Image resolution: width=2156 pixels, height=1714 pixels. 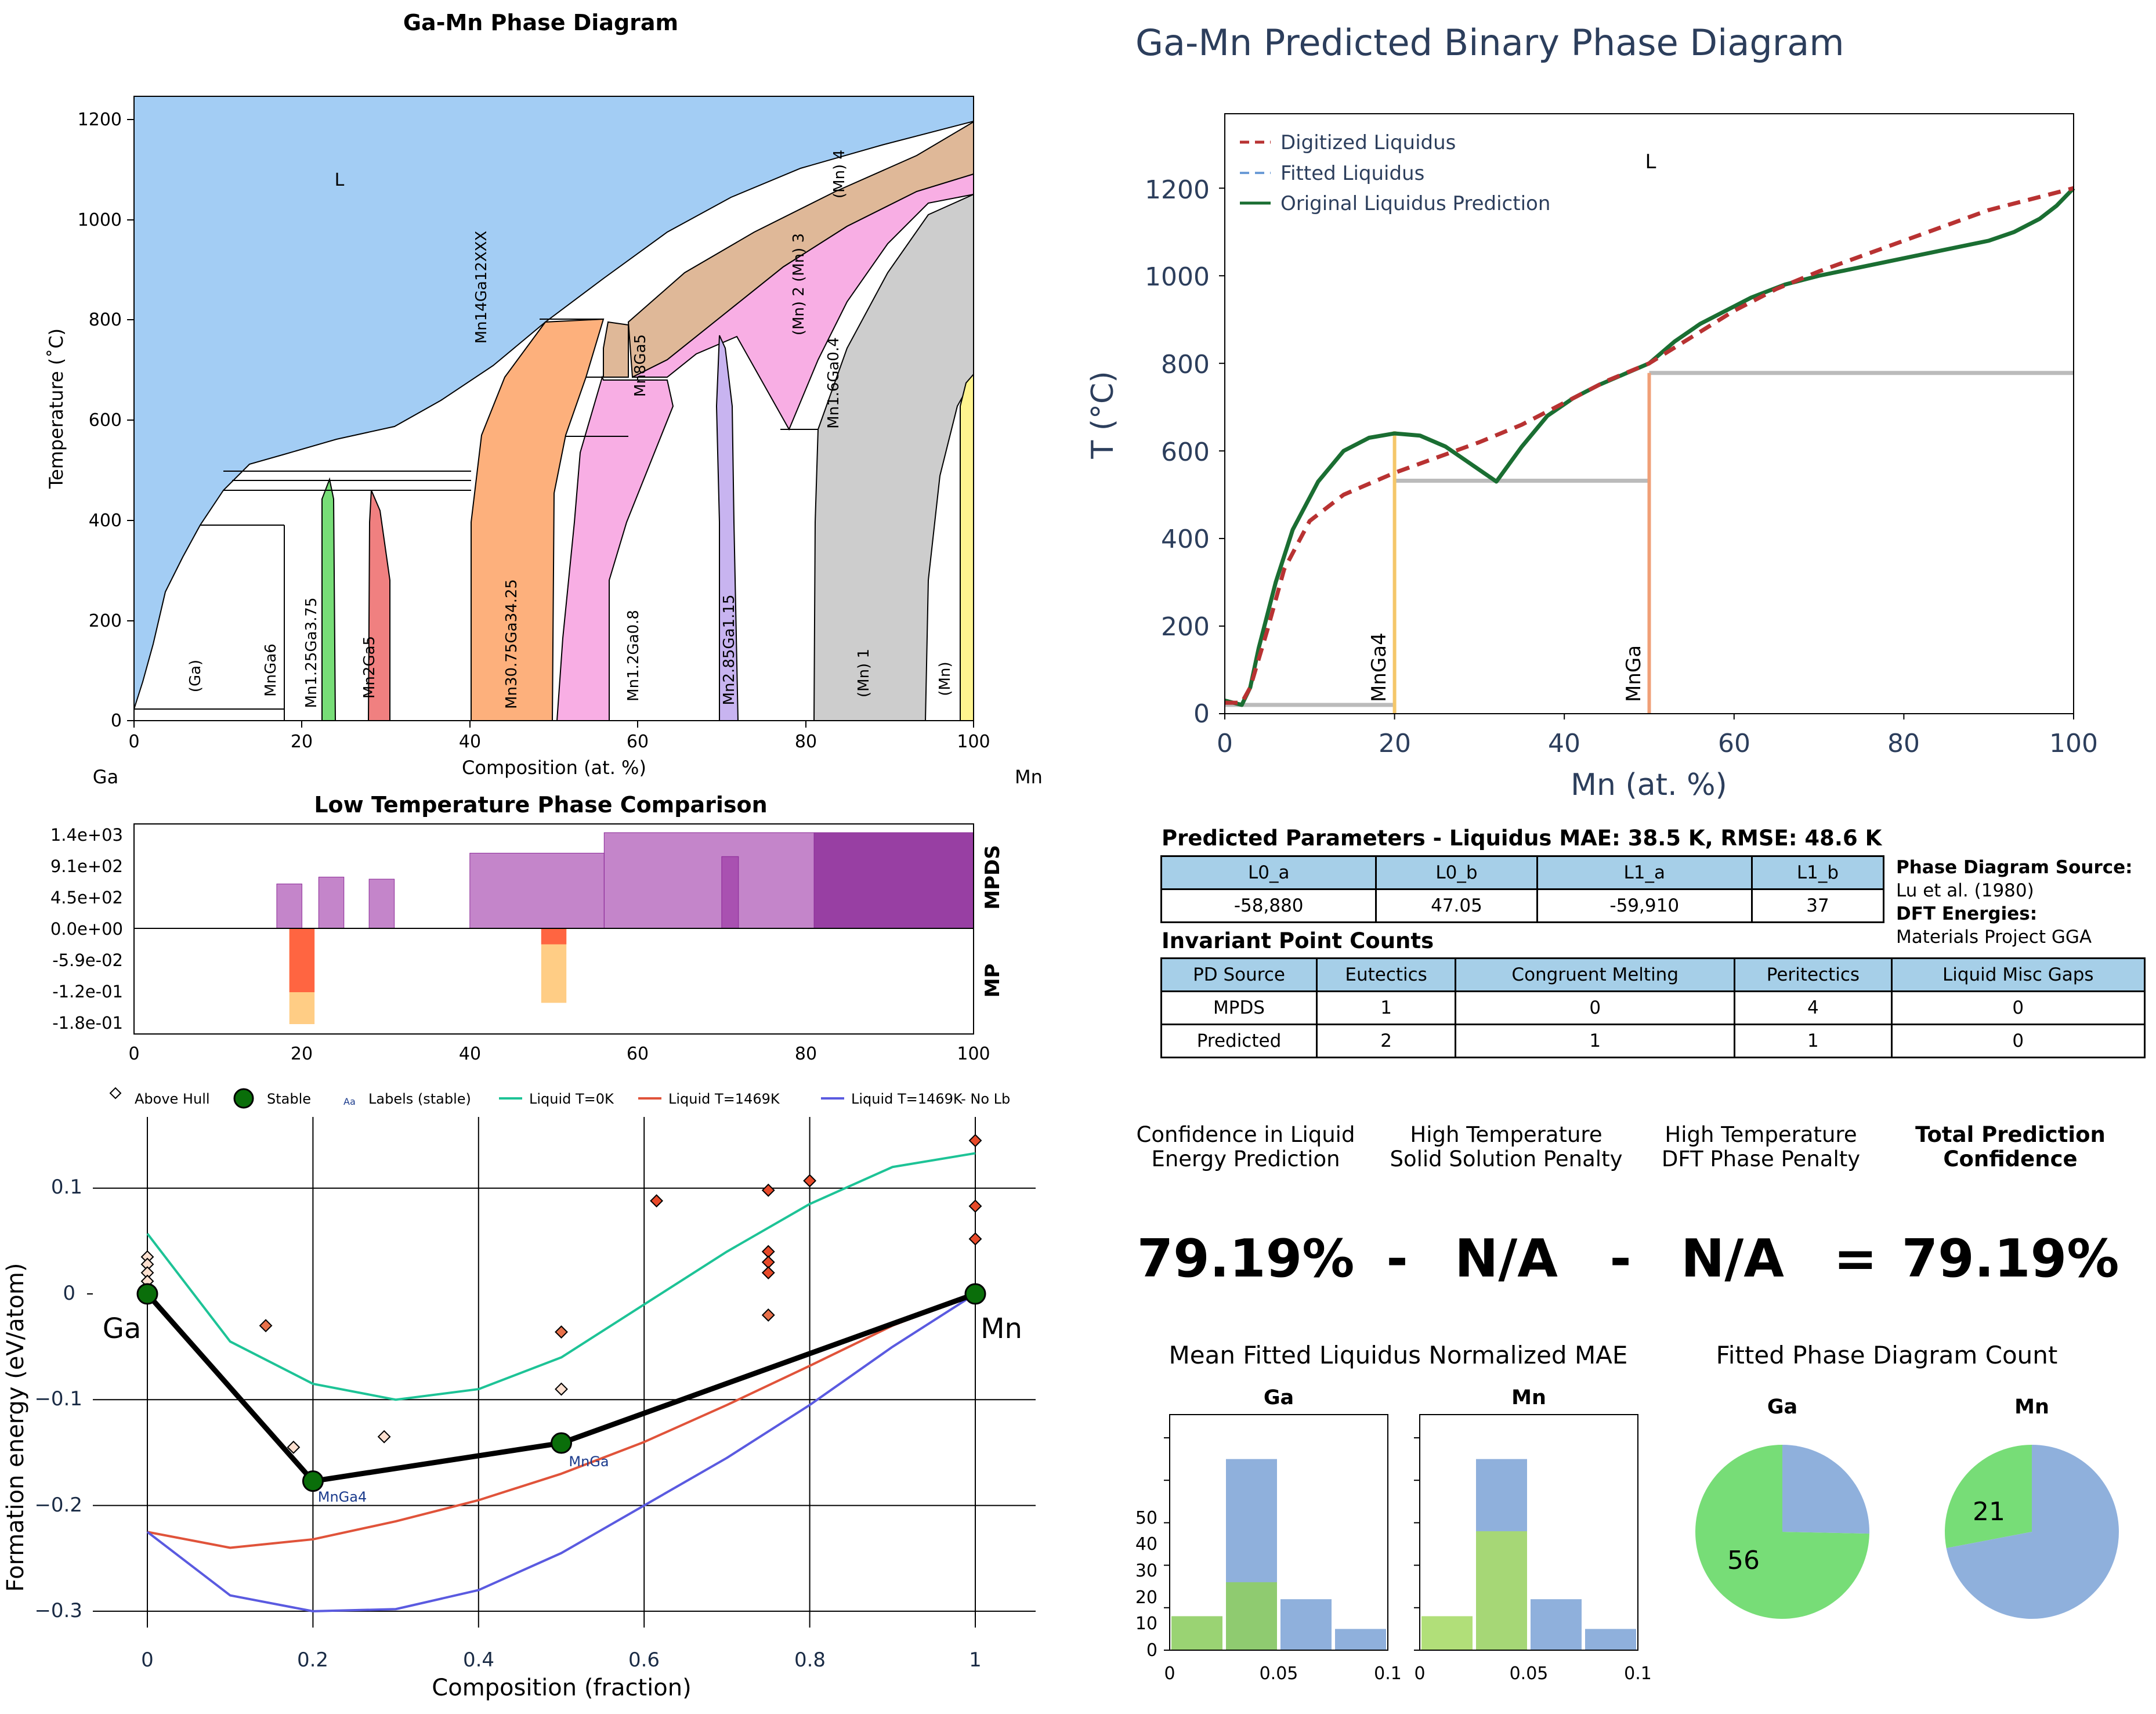 I want to click on comparison-title: Low Temperature Phase Comparison, so click(x=540, y=805).